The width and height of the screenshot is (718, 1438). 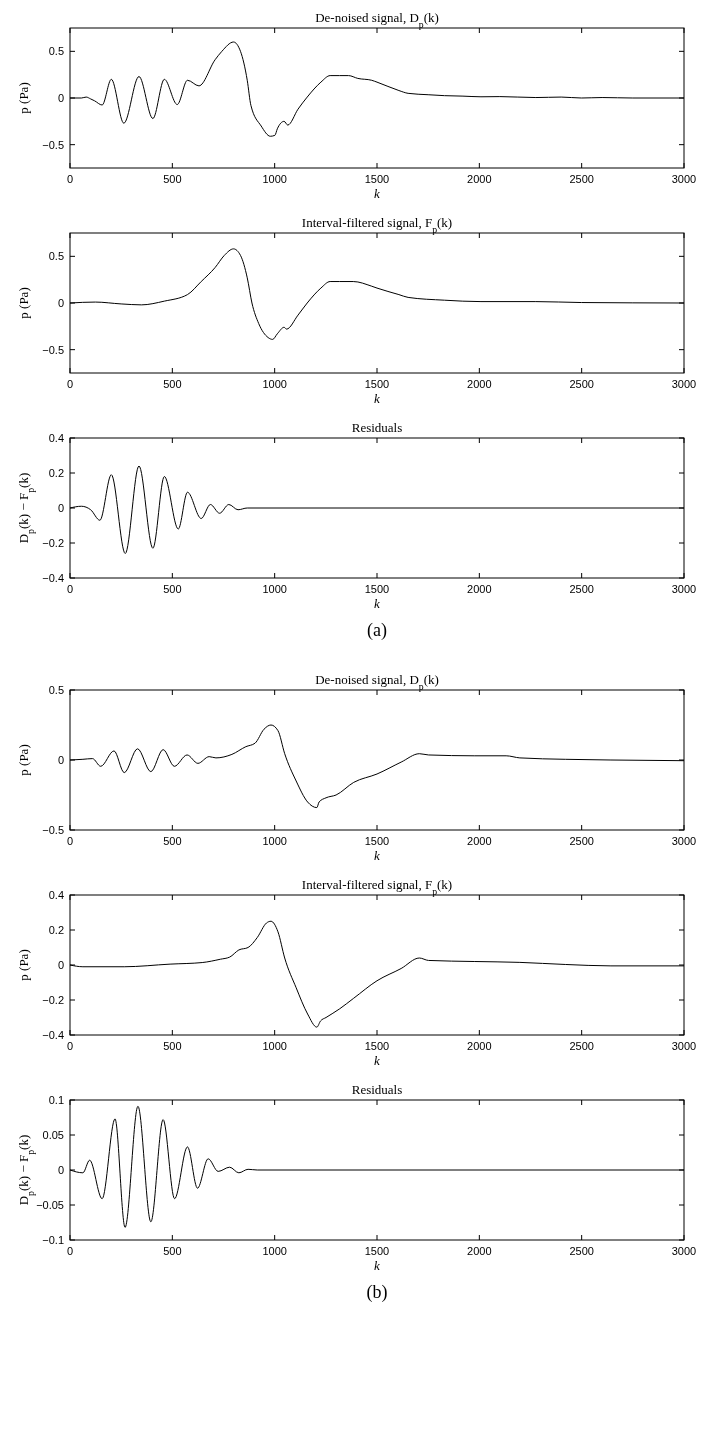 What do you see at coordinates (56, 1100) in the screenshot?
I see `y-tick-label: 0.1` at bounding box center [56, 1100].